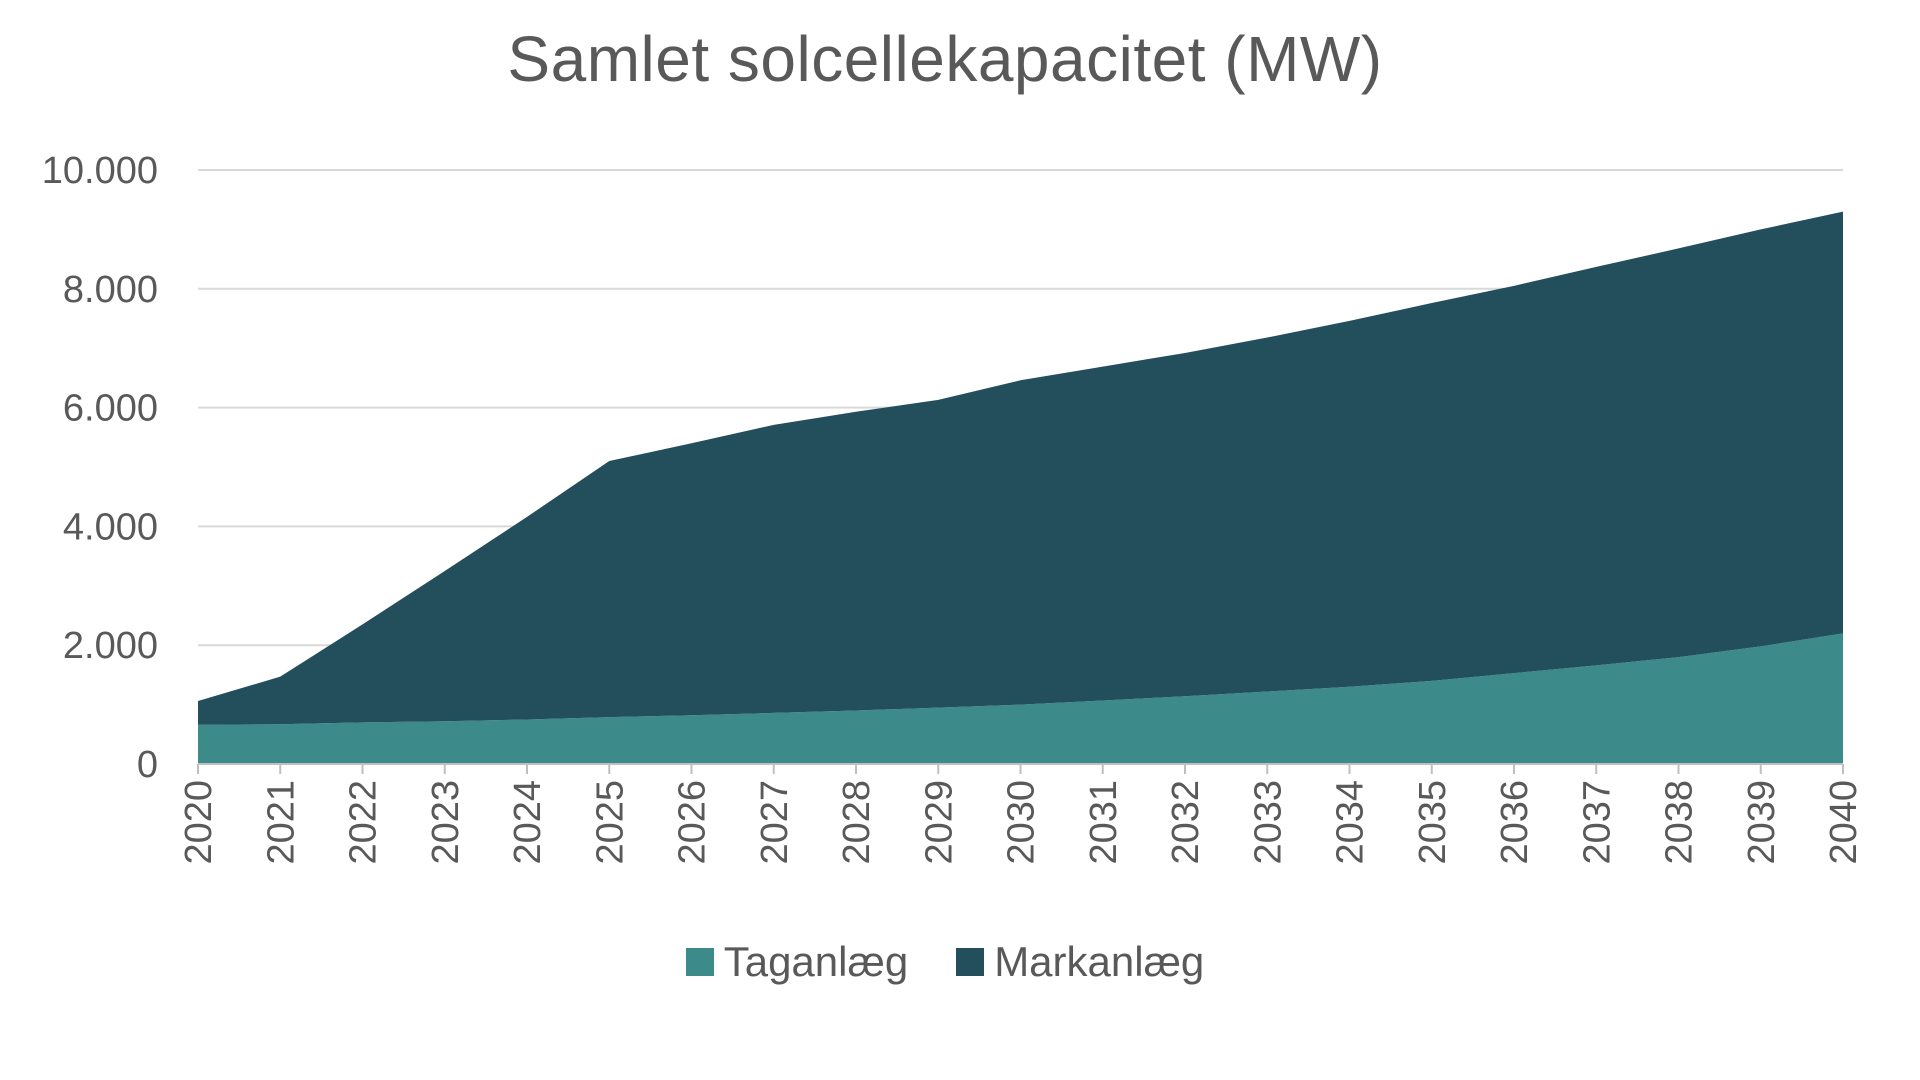 This screenshot has width=1920, height=1080. Describe the element at coordinates (1433, 822) in the screenshot. I see `x-tick-label-15: 2035` at that location.